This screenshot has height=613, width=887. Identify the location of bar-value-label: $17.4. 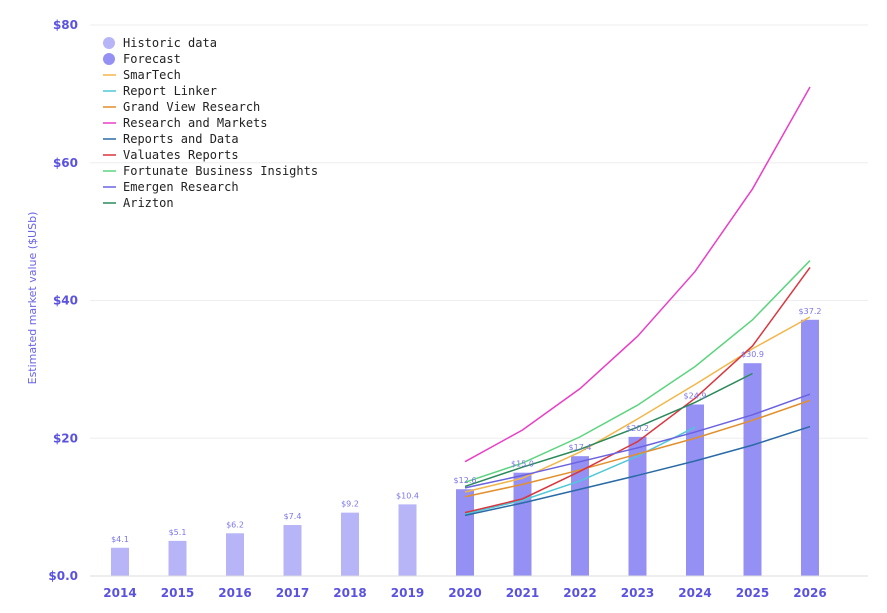
(580, 447).